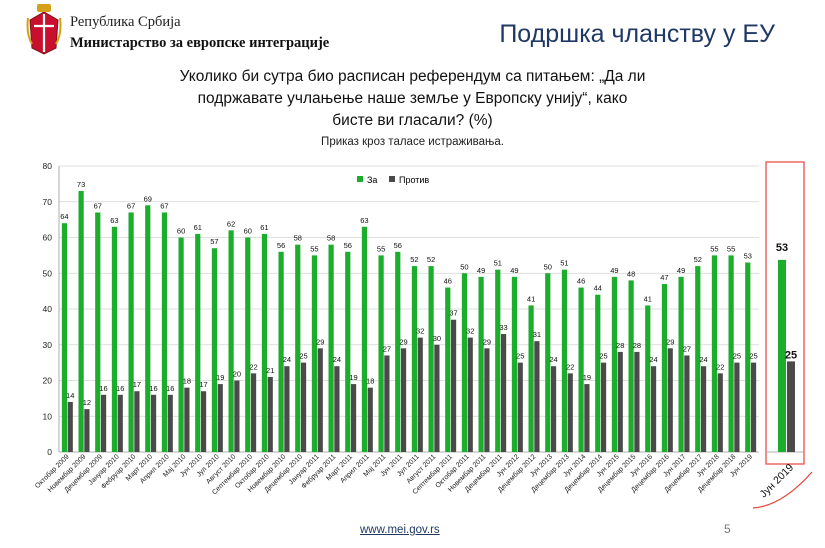 The width and height of the screenshot is (825, 548). What do you see at coordinates (791, 355) in the screenshot?
I see `highlight-label-against: 25` at bounding box center [791, 355].